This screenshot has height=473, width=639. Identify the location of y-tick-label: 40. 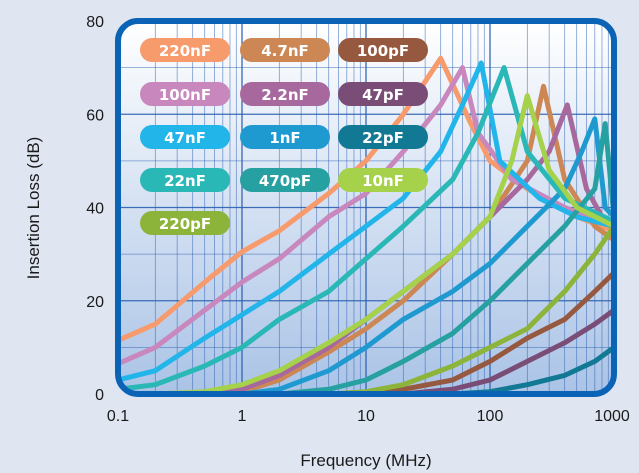
(95, 209).